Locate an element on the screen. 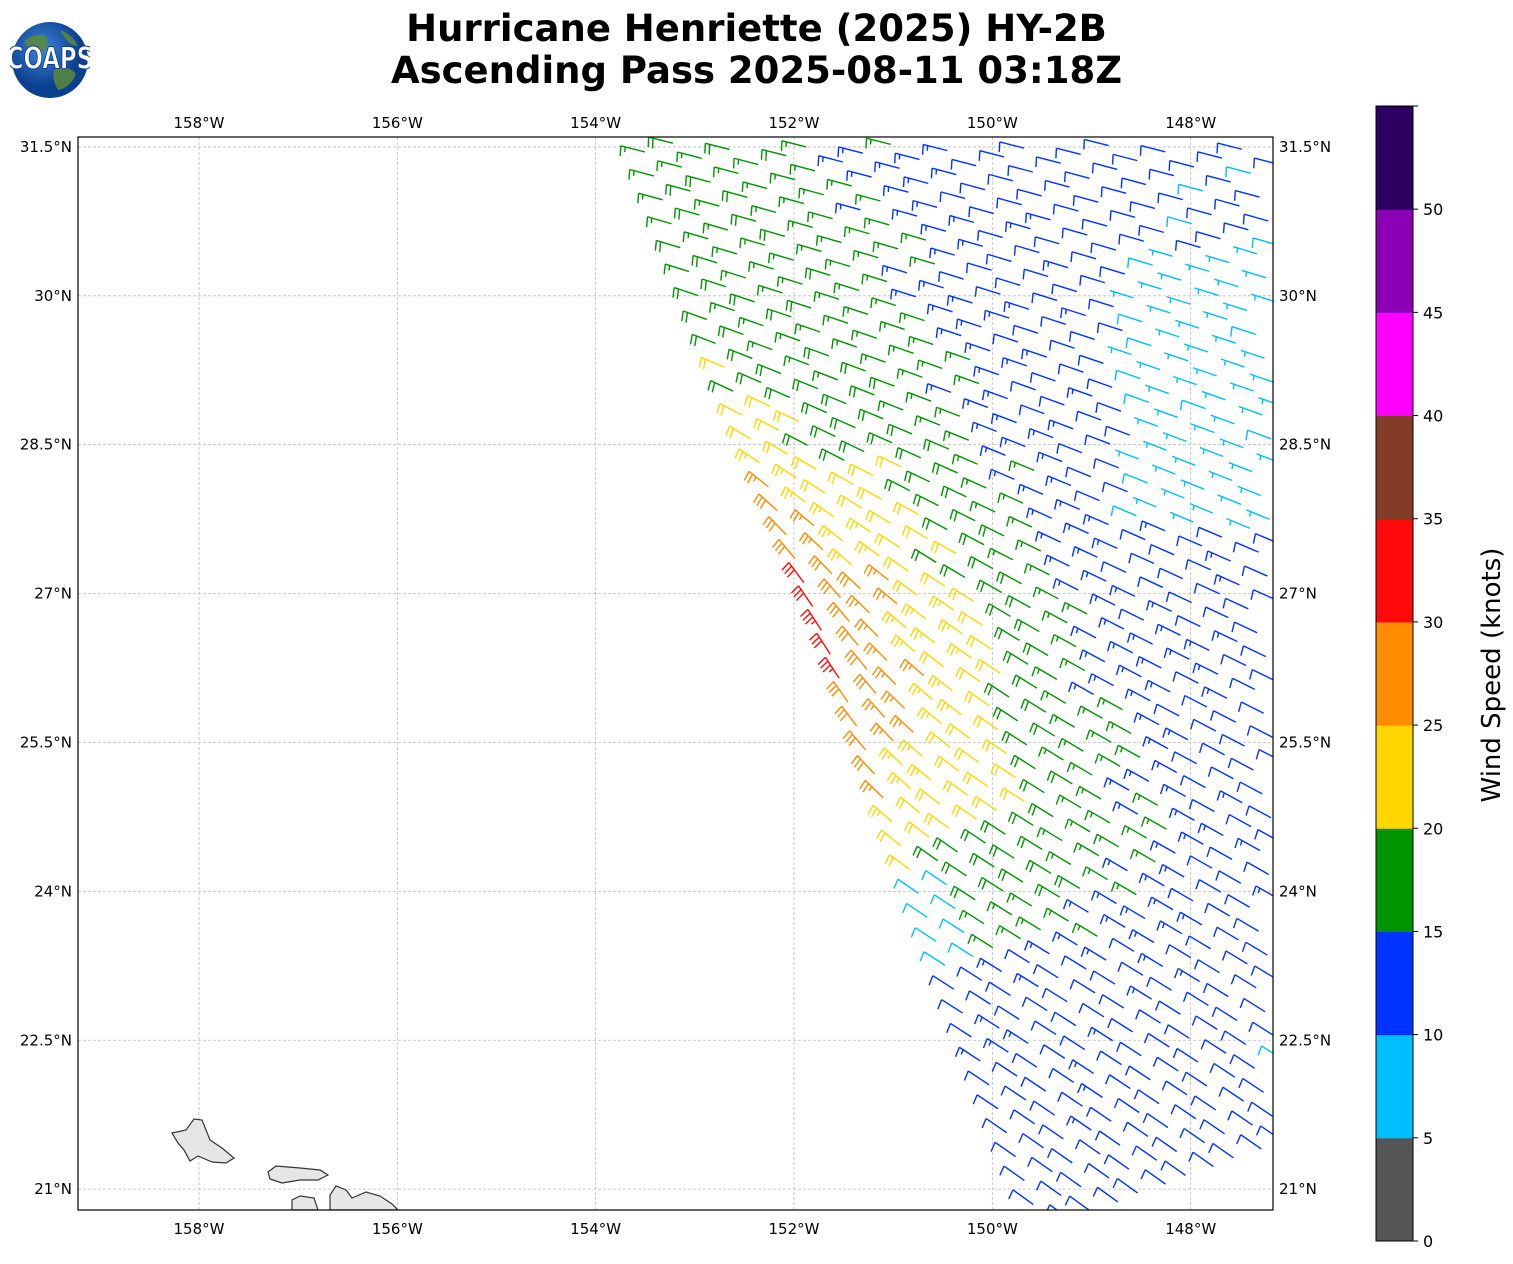 This screenshot has width=1513, height=1264. colorbar-tick-label: 40 is located at coordinates (1433, 416).